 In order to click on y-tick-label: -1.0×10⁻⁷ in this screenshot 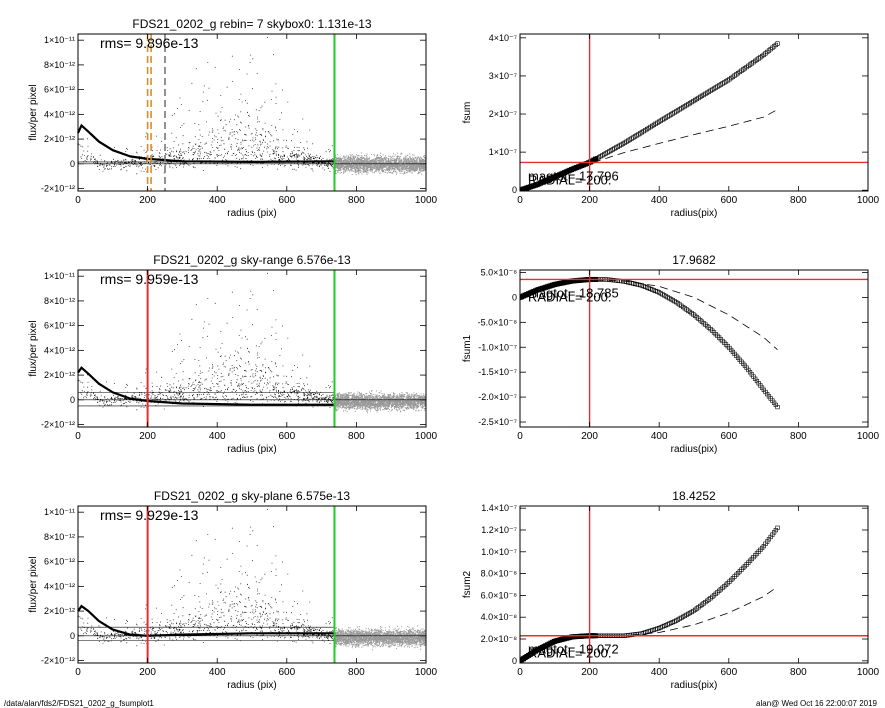, I will do `click(497, 347)`.